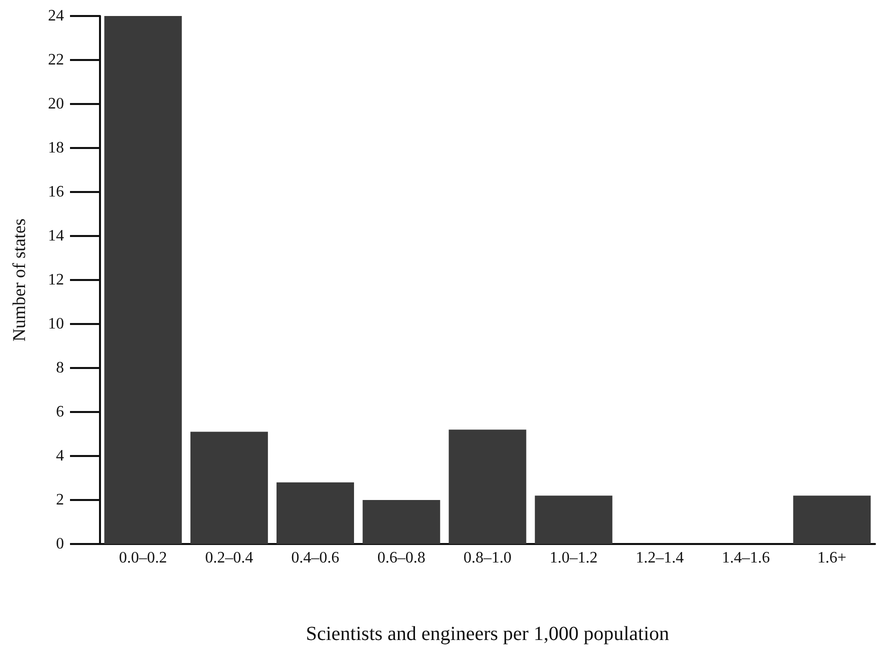 This screenshot has height=649, width=895. I want to click on x-tick-label: 0.6–0.8, so click(401, 558).